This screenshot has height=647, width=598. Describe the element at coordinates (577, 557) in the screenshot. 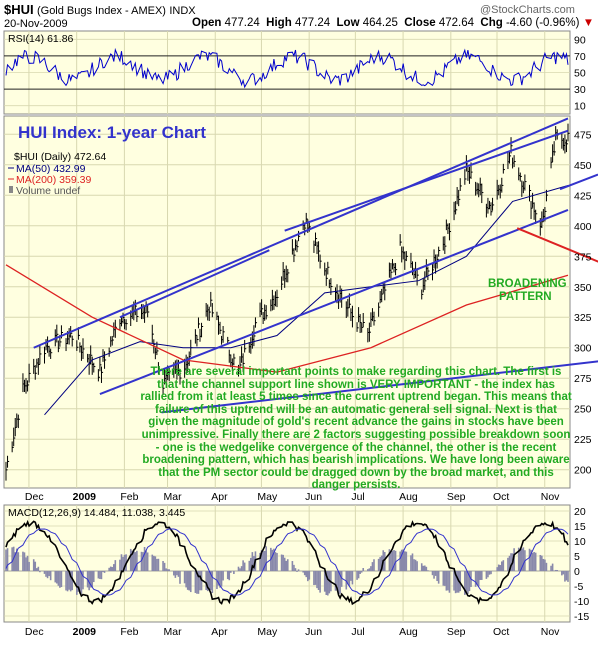

I see `macd-y-tick: 5` at that location.